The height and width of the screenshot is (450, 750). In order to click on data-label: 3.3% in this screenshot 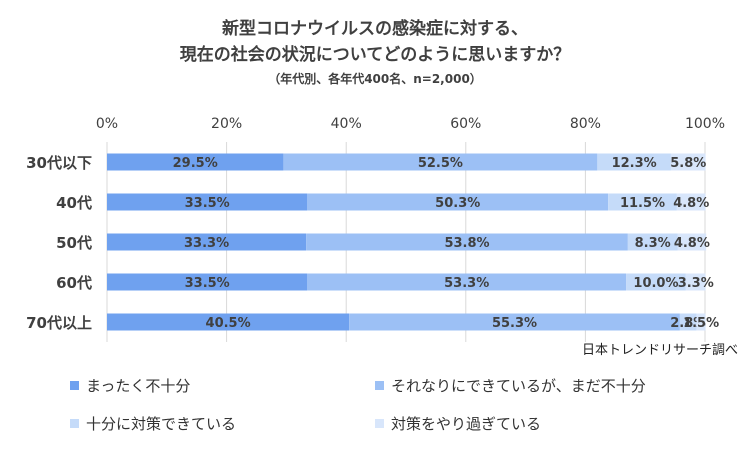, I will do `click(696, 283)`.